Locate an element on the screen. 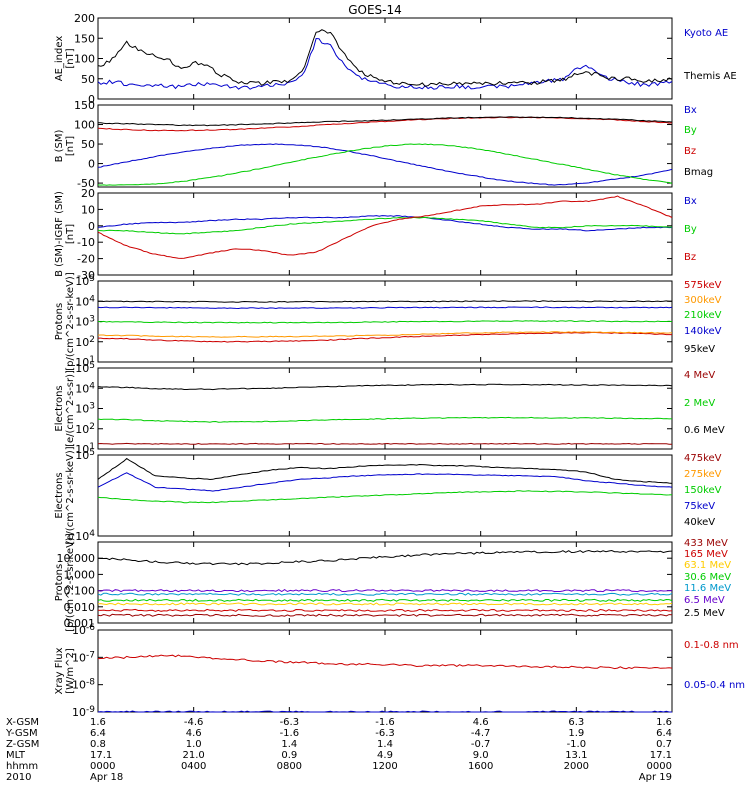 This screenshot has height=800, width=750. panel-3: -30 -20 -10 0 10 20 B (SM)-IGRF (SM)[nT] Bx By Bz is located at coordinates (375, 234).